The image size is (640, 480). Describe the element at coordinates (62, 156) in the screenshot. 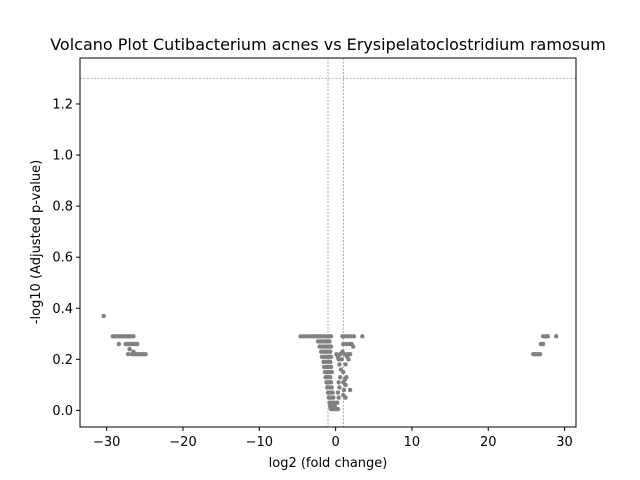

I see `y-tick-label: 1.0` at that location.